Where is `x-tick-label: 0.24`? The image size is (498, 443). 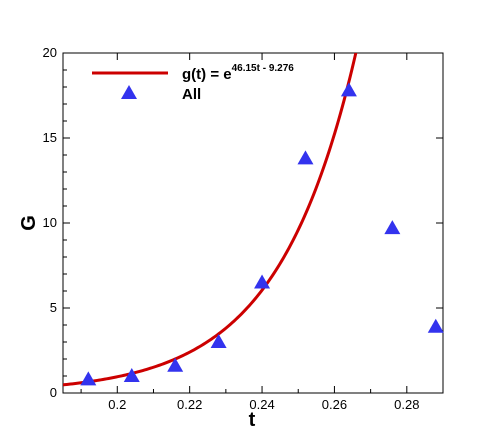
x-tick-label: 0.24 is located at coordinates (261, 404).